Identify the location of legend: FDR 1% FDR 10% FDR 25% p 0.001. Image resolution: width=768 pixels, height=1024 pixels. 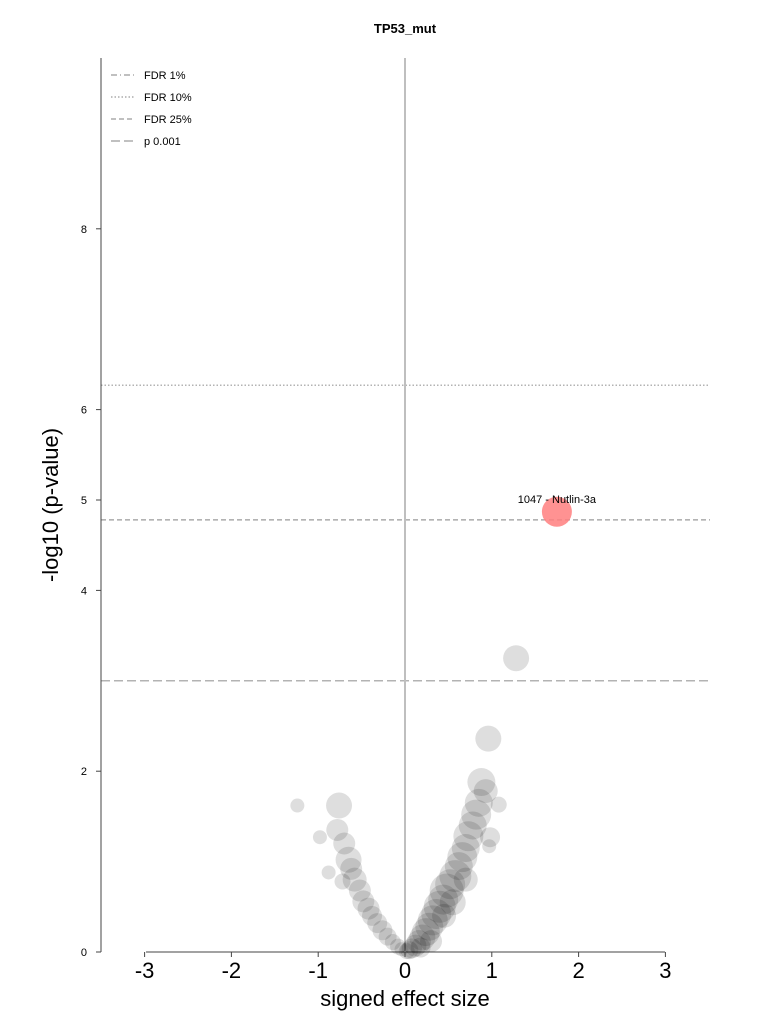
(151, 109).